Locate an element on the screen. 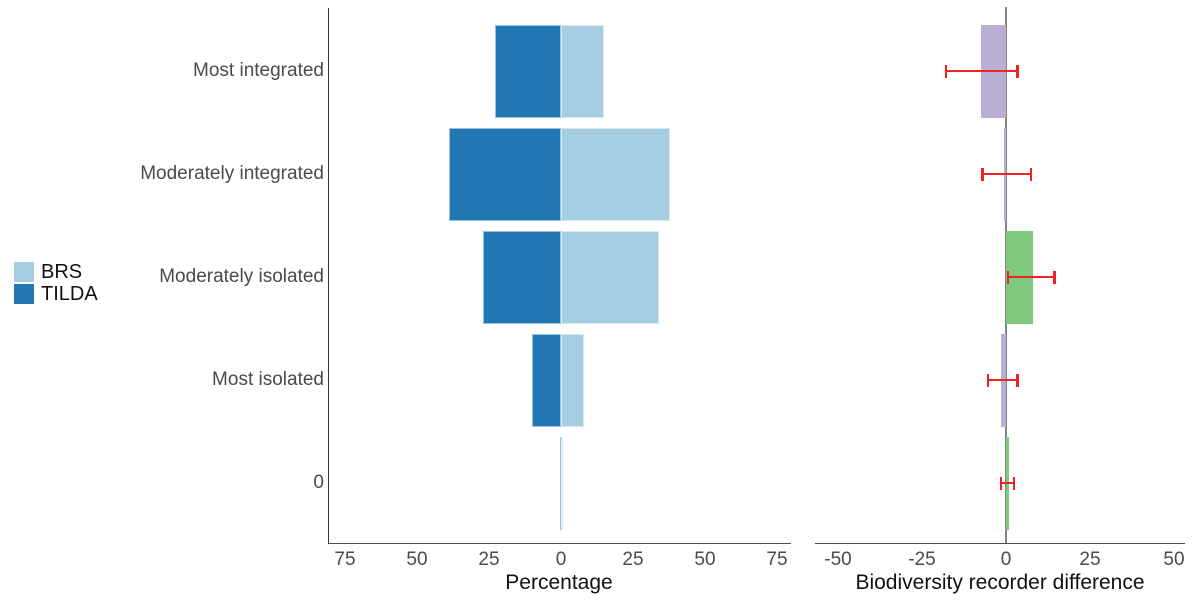 This screenshot has height=602, width=1200. x-axis-title-difference: Biodiversity recorder difference is located at coordinates (1000, 582).